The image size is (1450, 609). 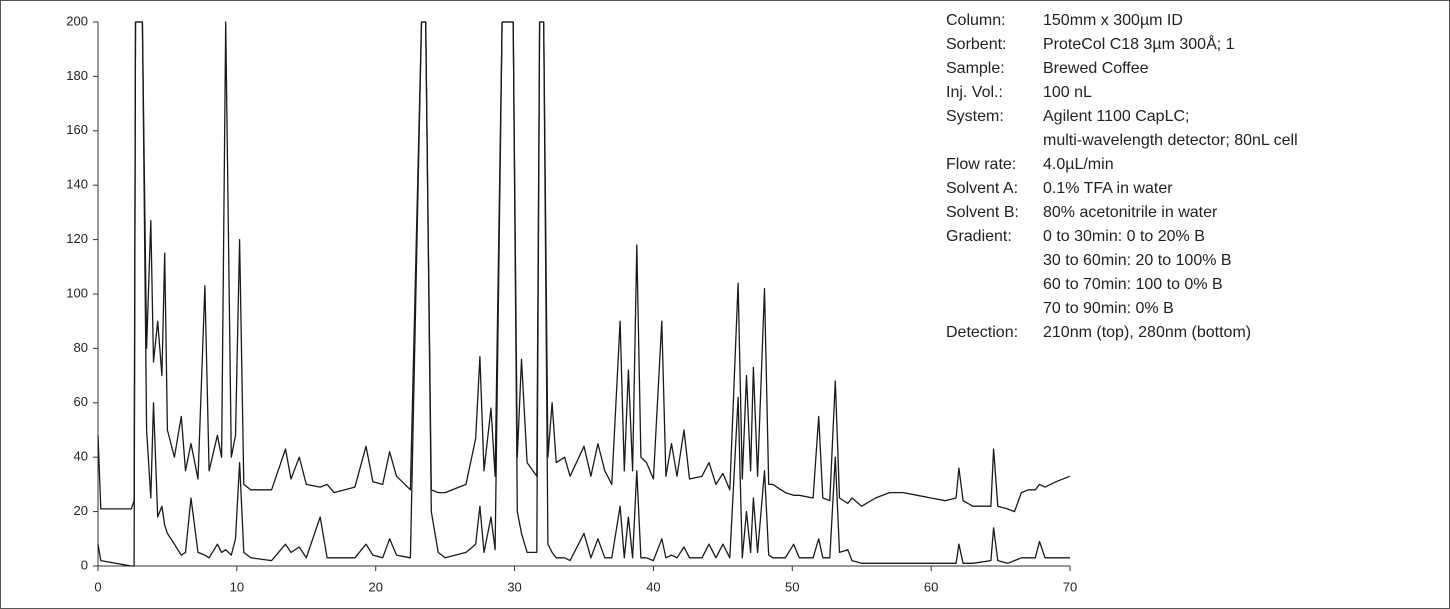 I want to click on note-text: 30 to 60min: 20 to 100% B, so click(x=1137, y=260).